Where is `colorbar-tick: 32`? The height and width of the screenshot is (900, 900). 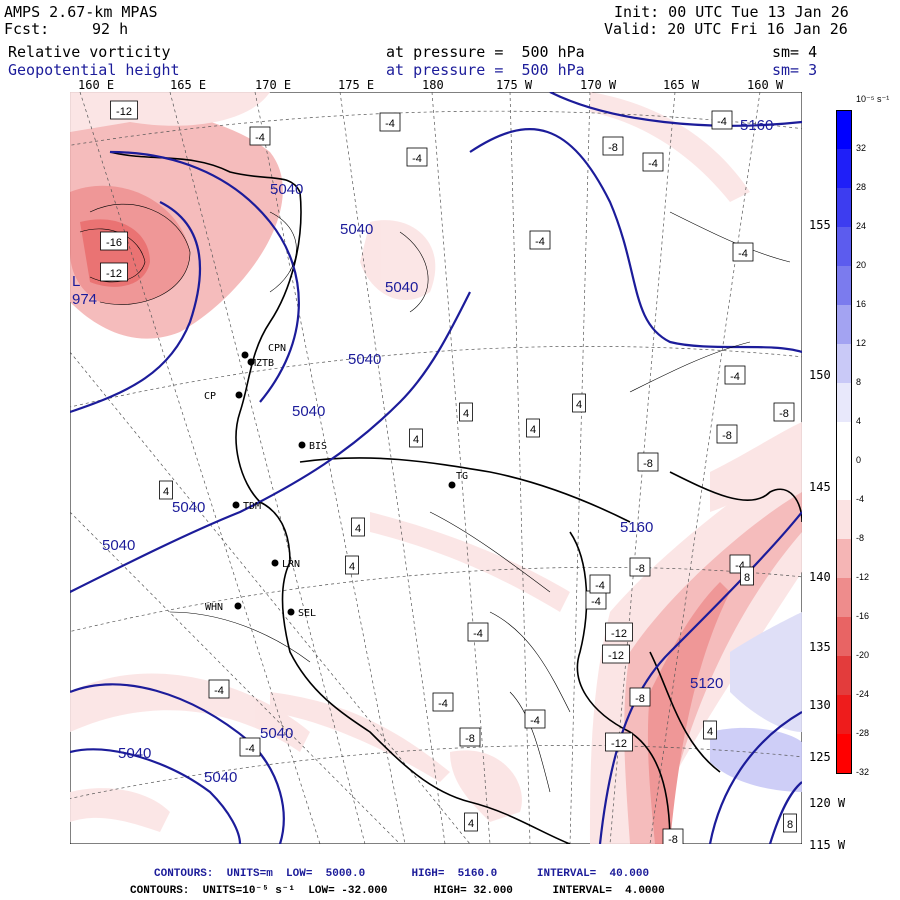 colorbar-tick: 32 is located at coordinates (861, 148).